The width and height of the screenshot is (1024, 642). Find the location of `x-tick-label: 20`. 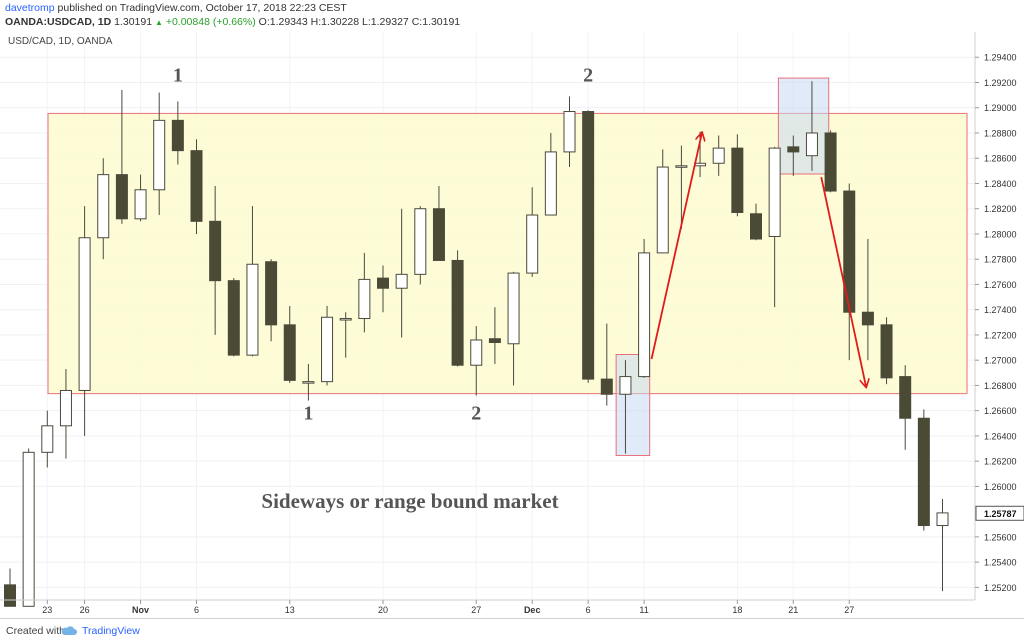

x-tick-label: 20 is located at coordinates (383, 610).